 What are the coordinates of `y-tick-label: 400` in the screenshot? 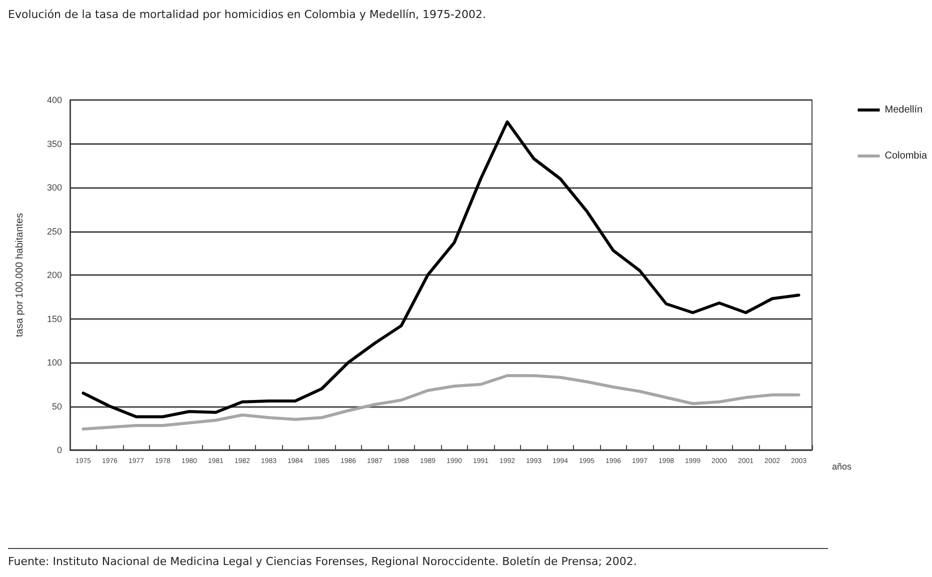 It's located at (54, 100).